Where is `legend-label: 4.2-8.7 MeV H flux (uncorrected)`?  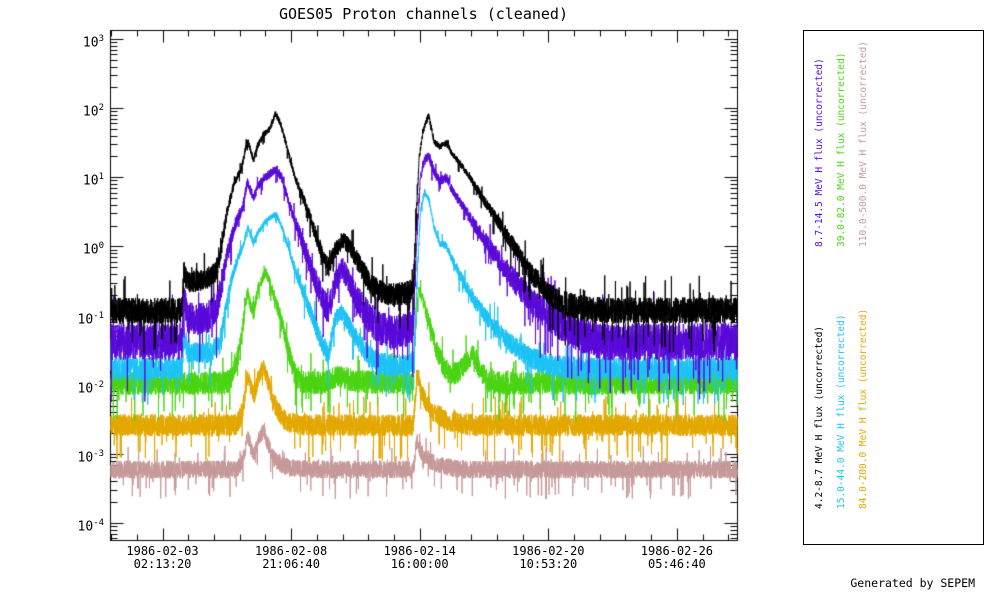 legend-label: 4.2-8.7 MeV H flux (uncorrected) is located at coordinates (819, 417).